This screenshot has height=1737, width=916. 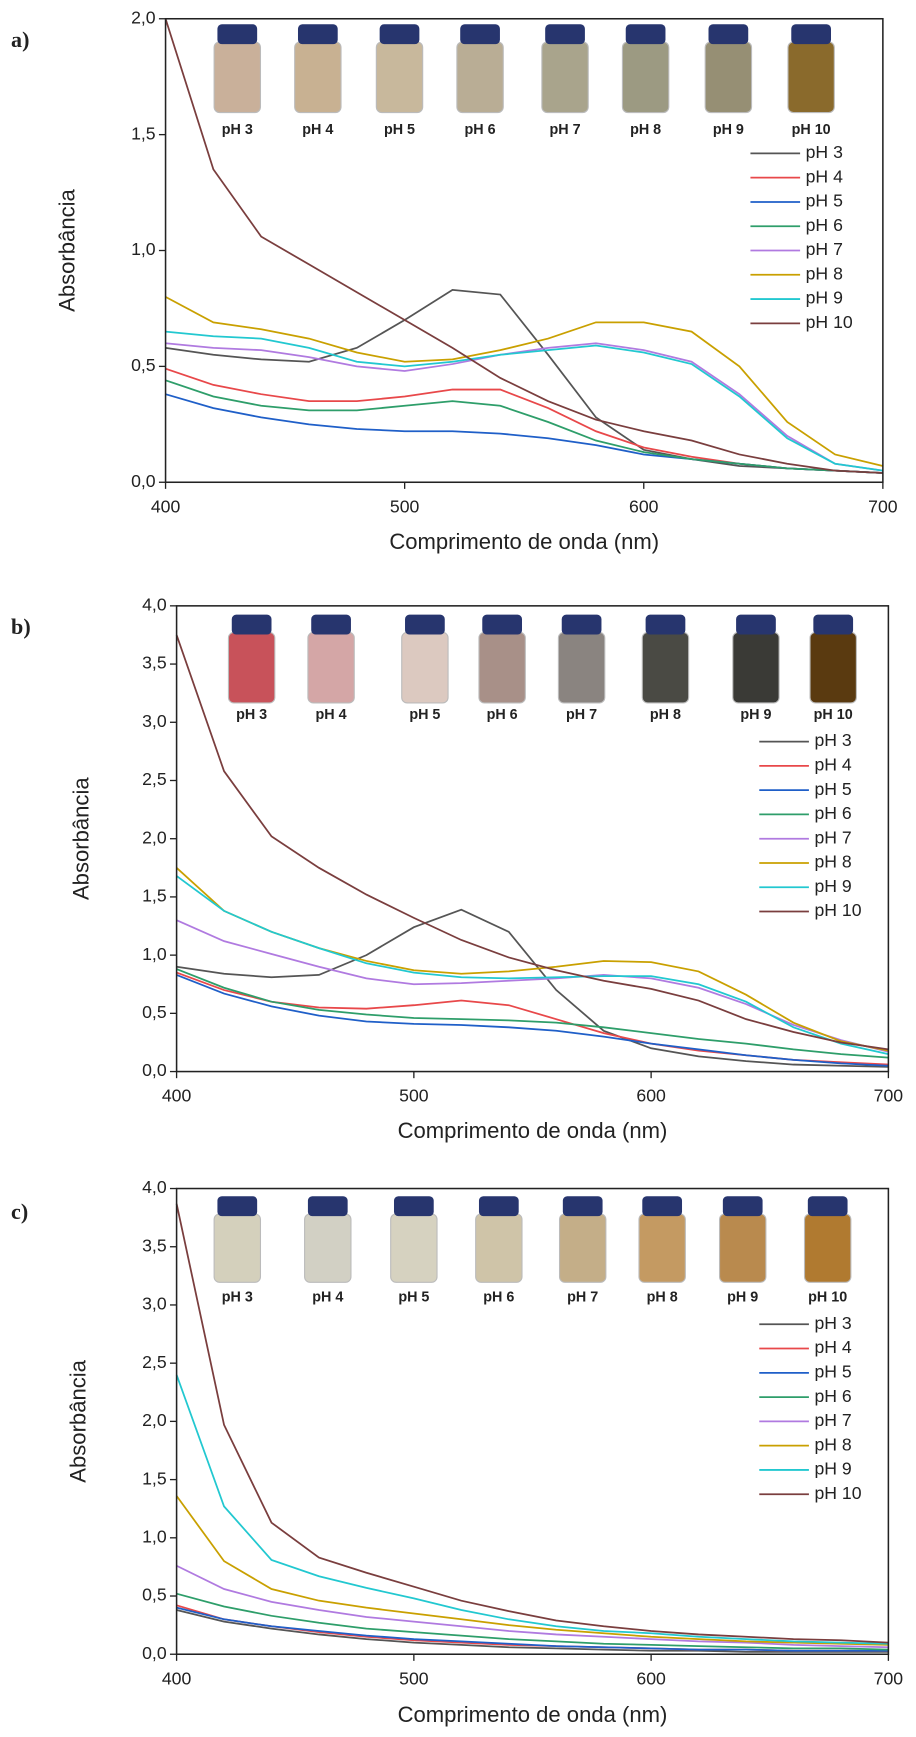 I want to click on vial-label: pH 6, so click(x=498, y=1298).